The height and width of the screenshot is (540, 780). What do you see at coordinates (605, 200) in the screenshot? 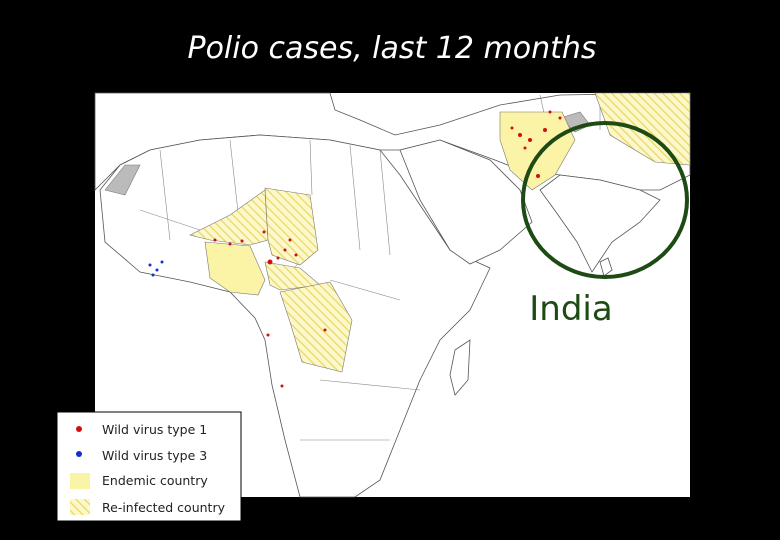
I see `highlight-circle` at bounding box center [605, 200].